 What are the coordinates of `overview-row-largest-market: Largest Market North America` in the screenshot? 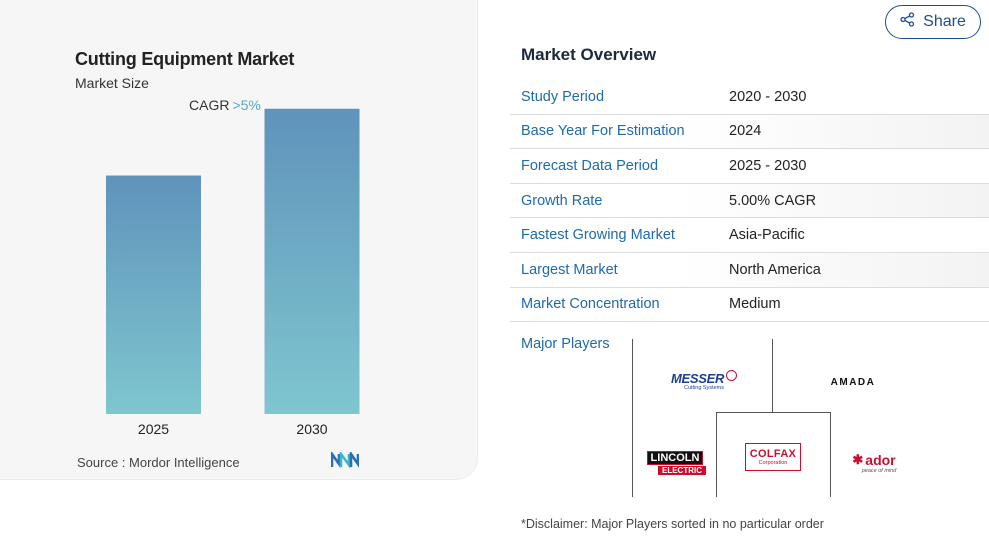 It's located at (749, 270).